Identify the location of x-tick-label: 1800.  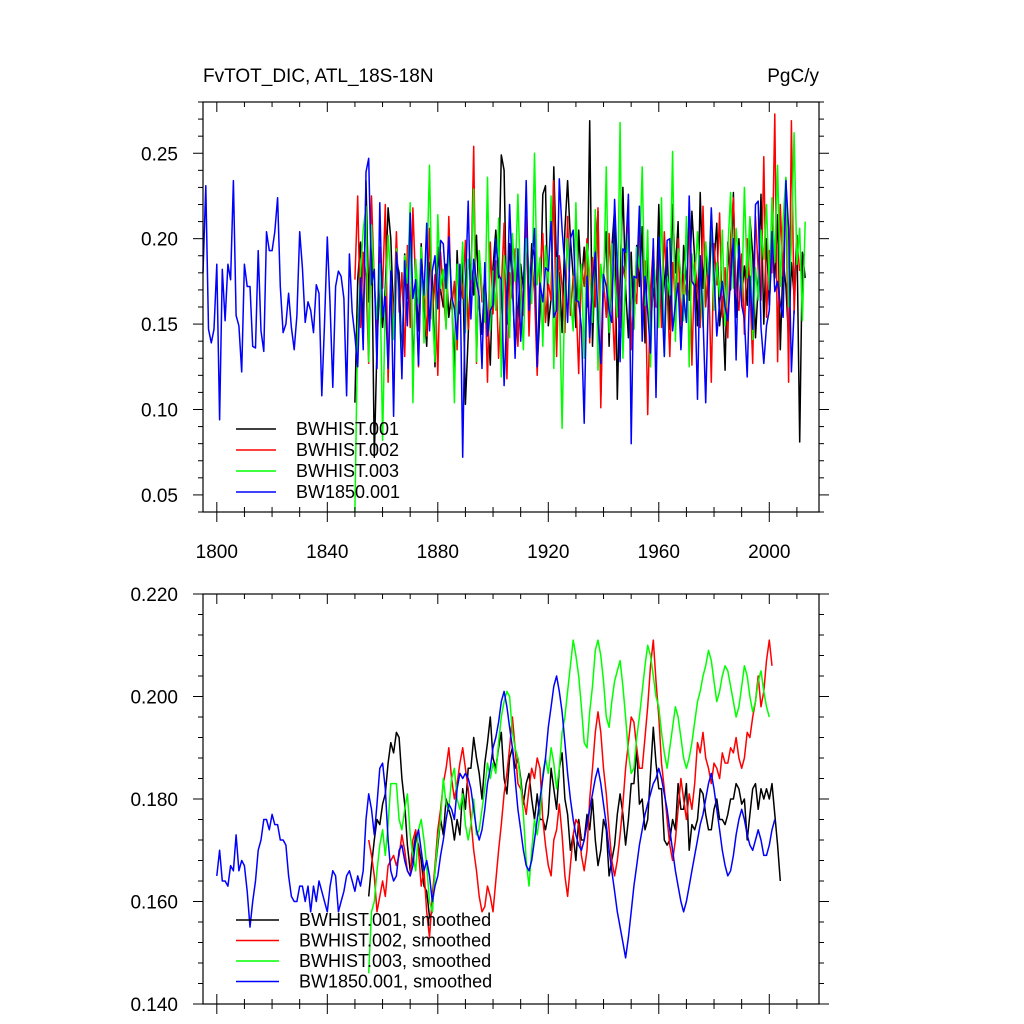
(217, 552).